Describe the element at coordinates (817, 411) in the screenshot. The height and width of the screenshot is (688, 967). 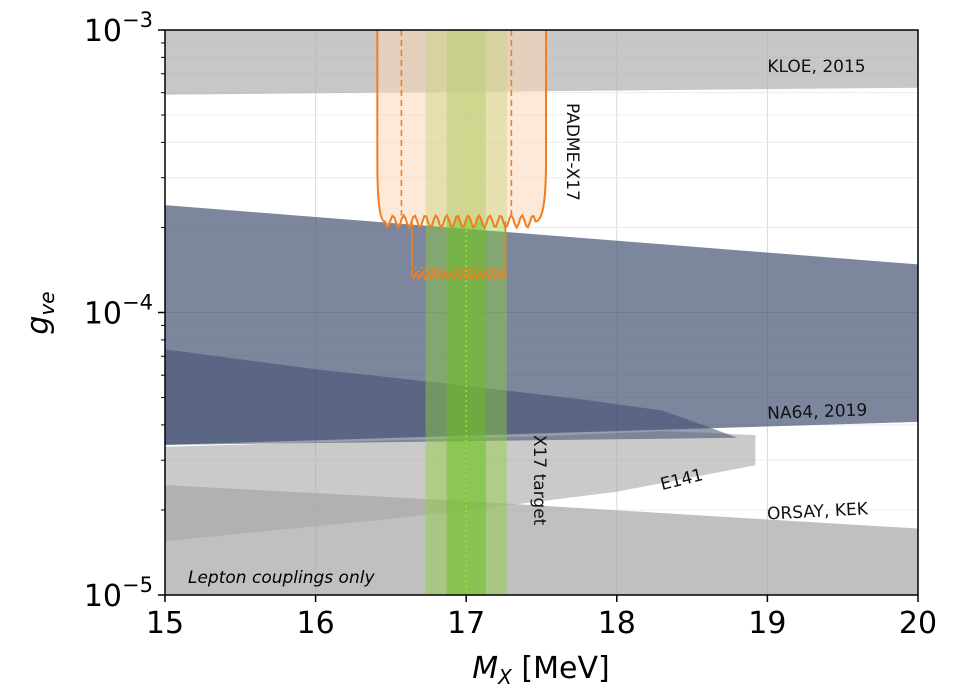
I see `region-label: NA64, 2019` at that location.